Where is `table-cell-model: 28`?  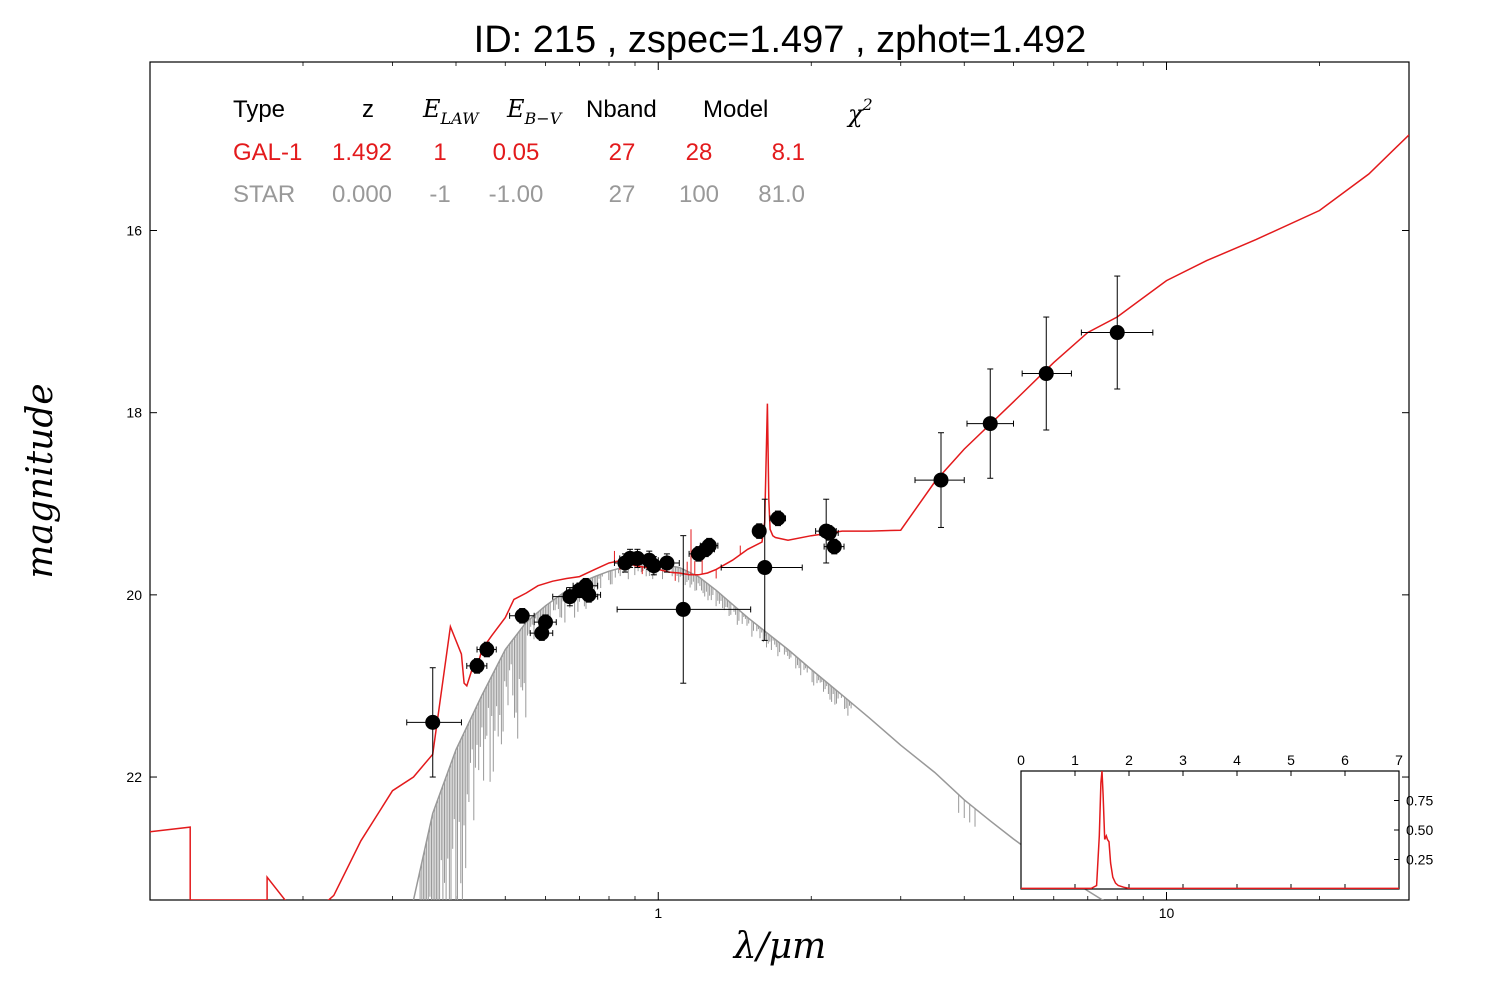 table-cell-model: 28 is located at coordinates (699, 152).